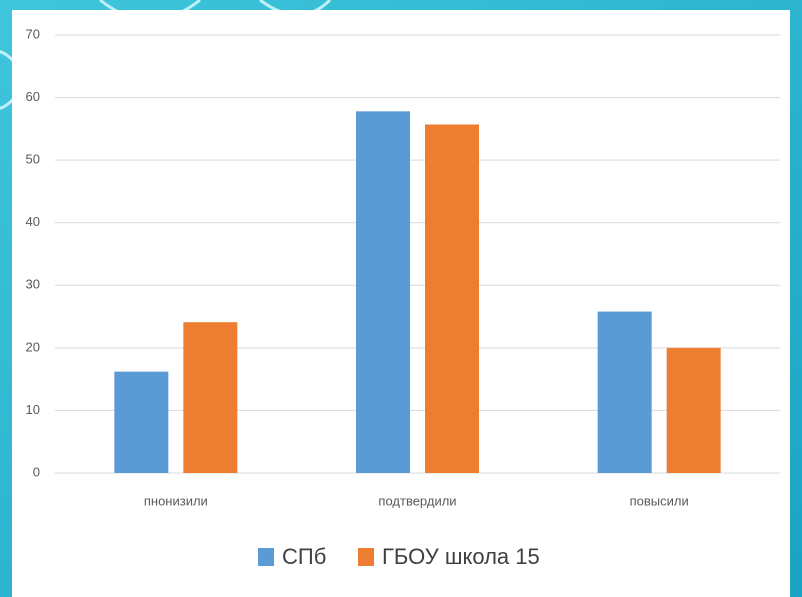 The height and width of the screenshot is (597, 802). I want to click on y-tick-label: 10, so click(33, 409).